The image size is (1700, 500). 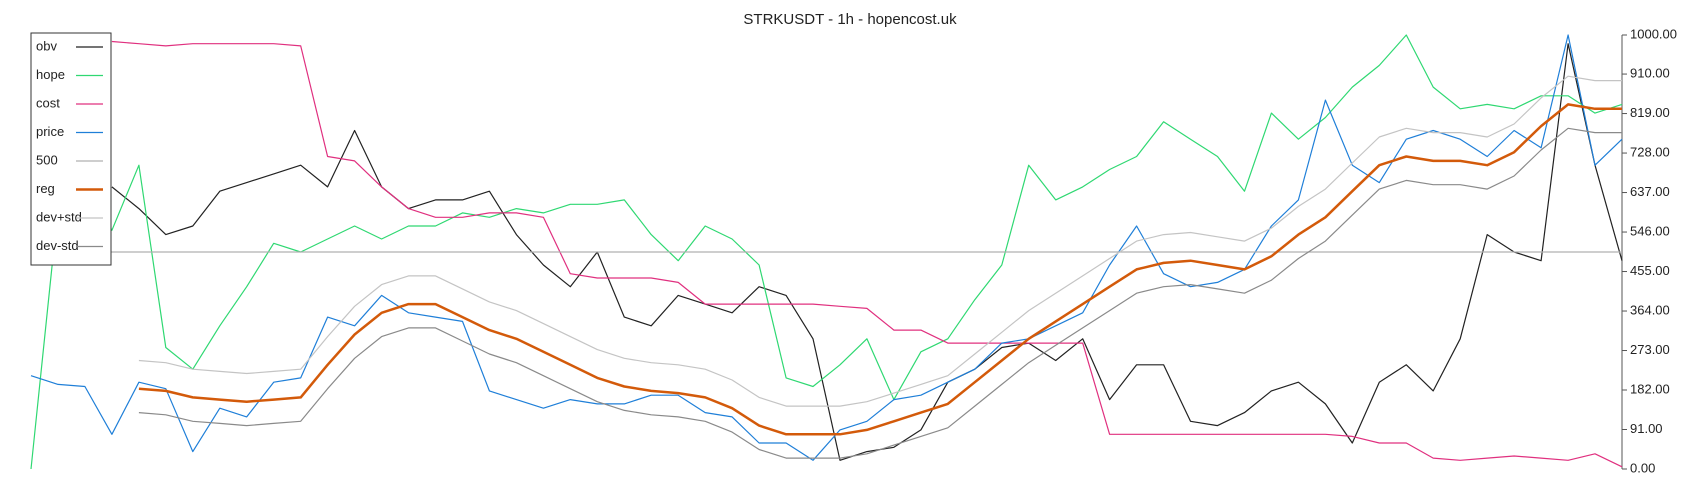 I want to click on legend-label: 500, so click(x=47, y=159).